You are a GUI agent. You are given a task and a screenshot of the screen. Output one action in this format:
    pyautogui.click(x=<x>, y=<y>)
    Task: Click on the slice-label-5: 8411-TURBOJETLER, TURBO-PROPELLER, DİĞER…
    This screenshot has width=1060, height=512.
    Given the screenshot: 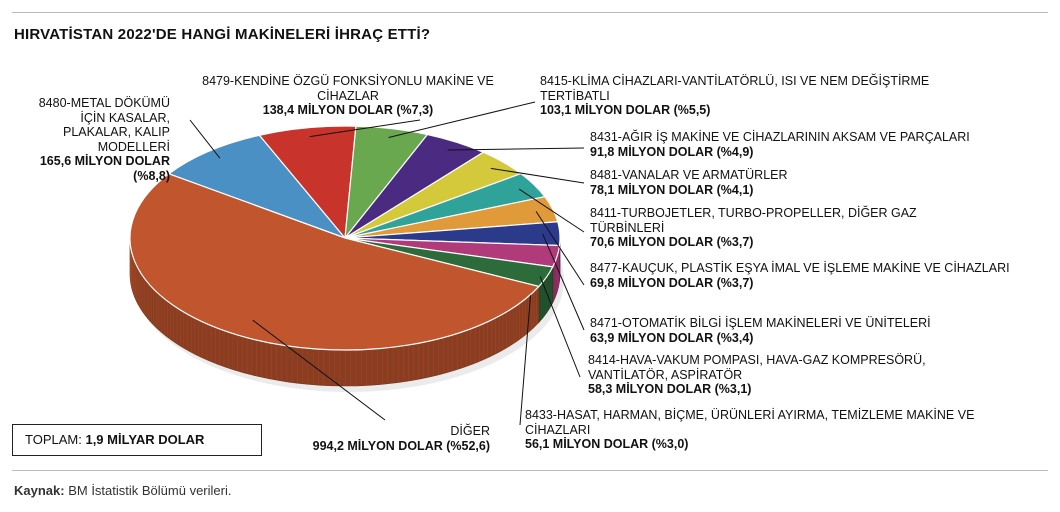 What is the action you would take?
    pyautogui.click(x=790, y=228)
    